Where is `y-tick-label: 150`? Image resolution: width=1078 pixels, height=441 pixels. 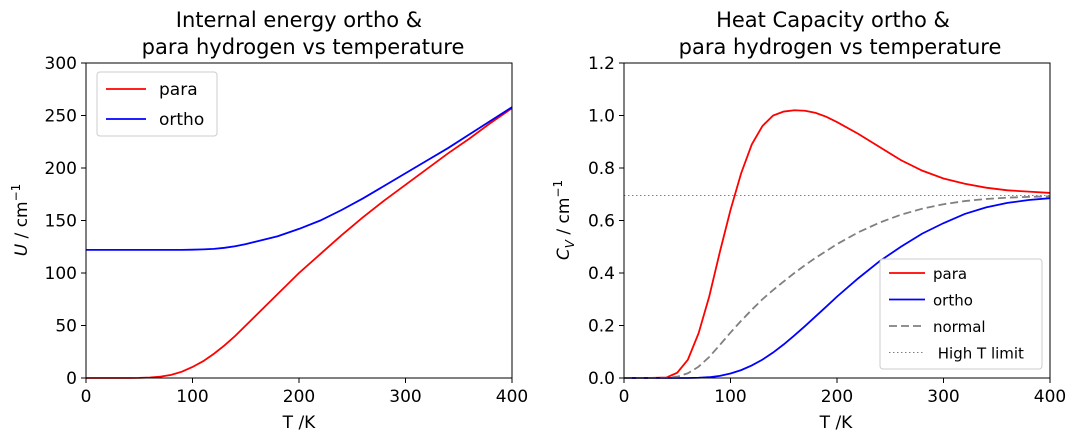 y-tick-label: 150 is located at coordinates (61, 222).